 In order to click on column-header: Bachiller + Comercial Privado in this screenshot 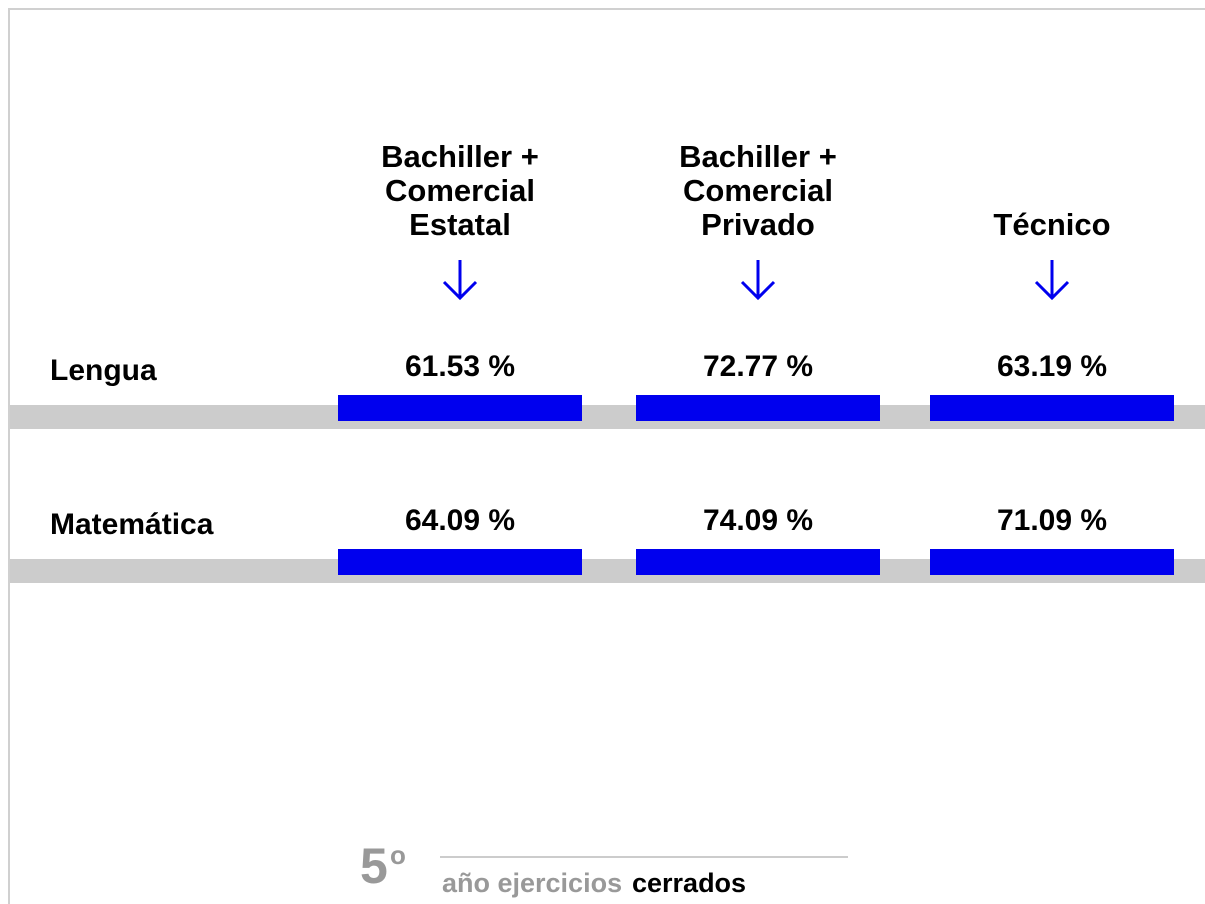, I will do `click(758, 190)`.